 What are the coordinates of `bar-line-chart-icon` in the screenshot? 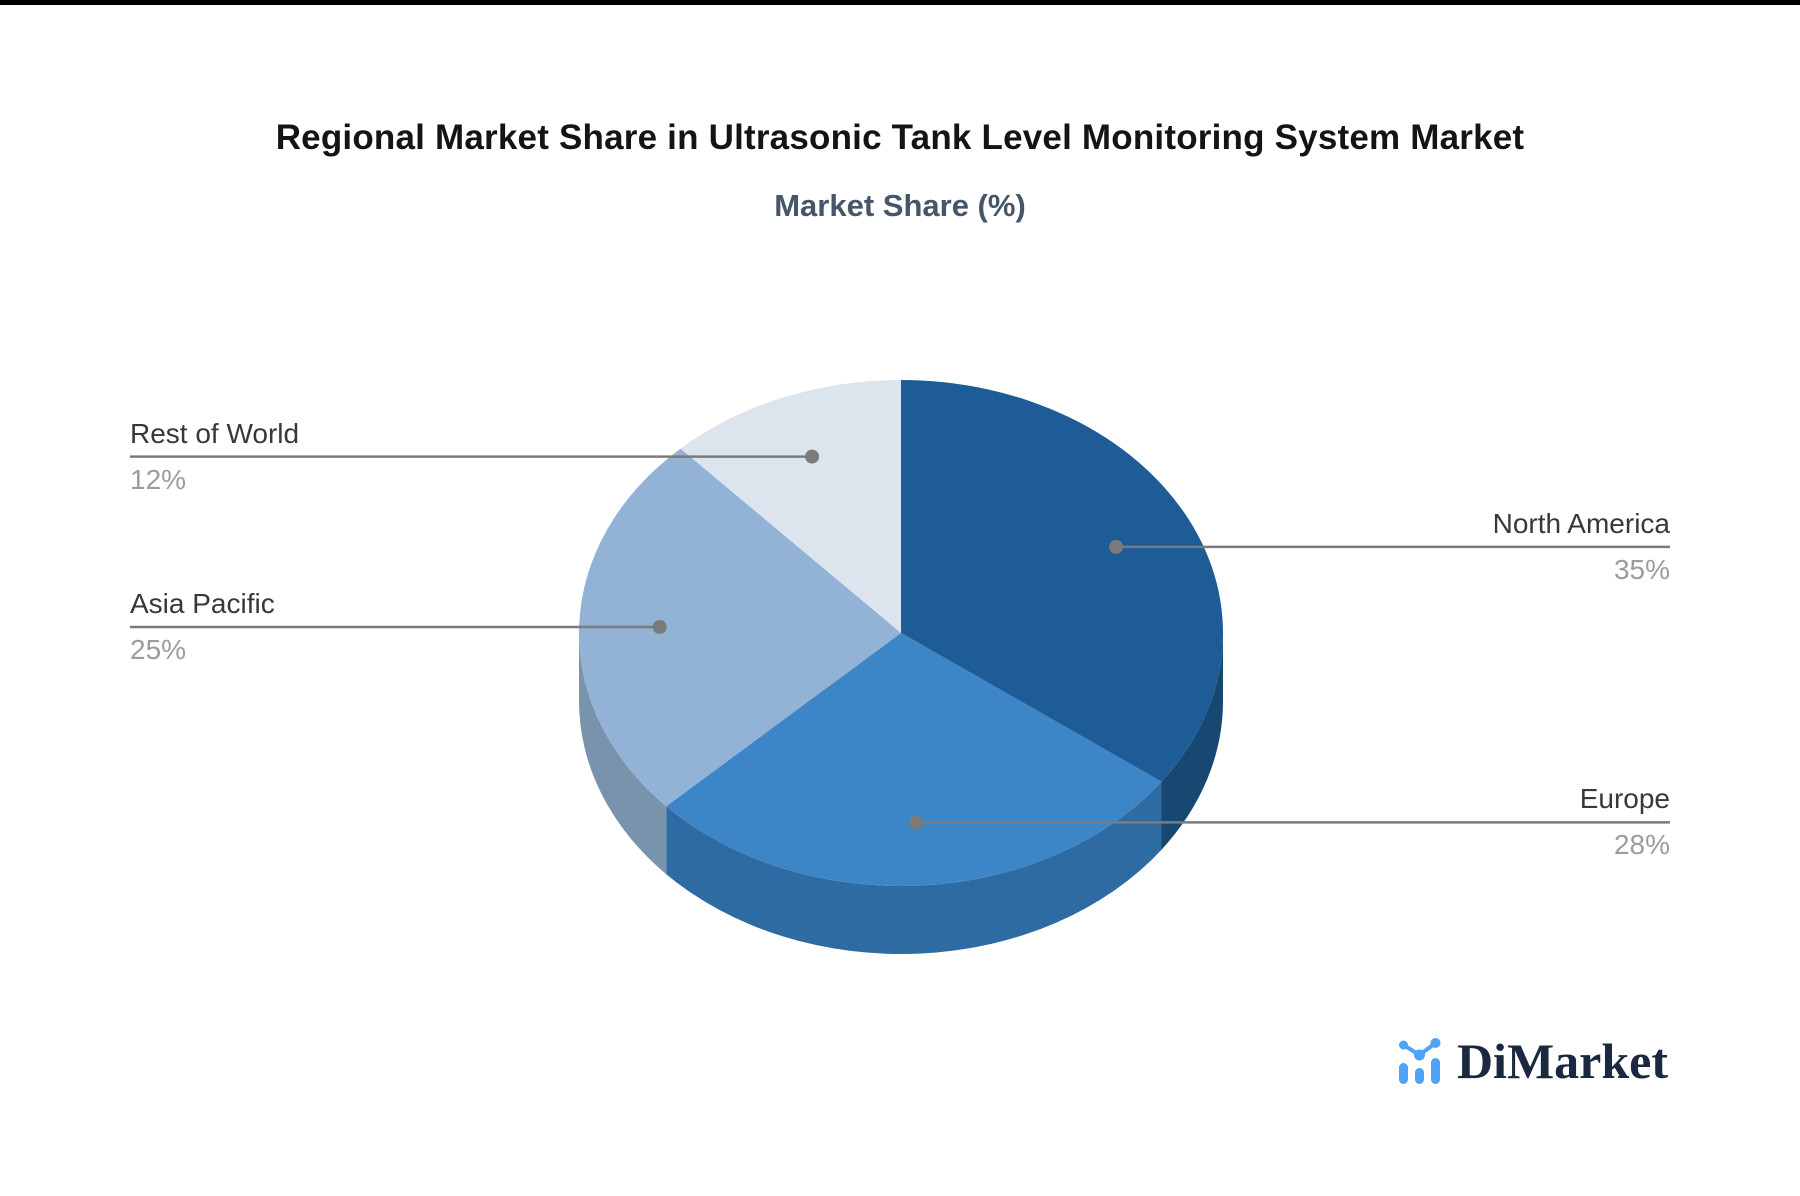 It's located at (1419, 1061).